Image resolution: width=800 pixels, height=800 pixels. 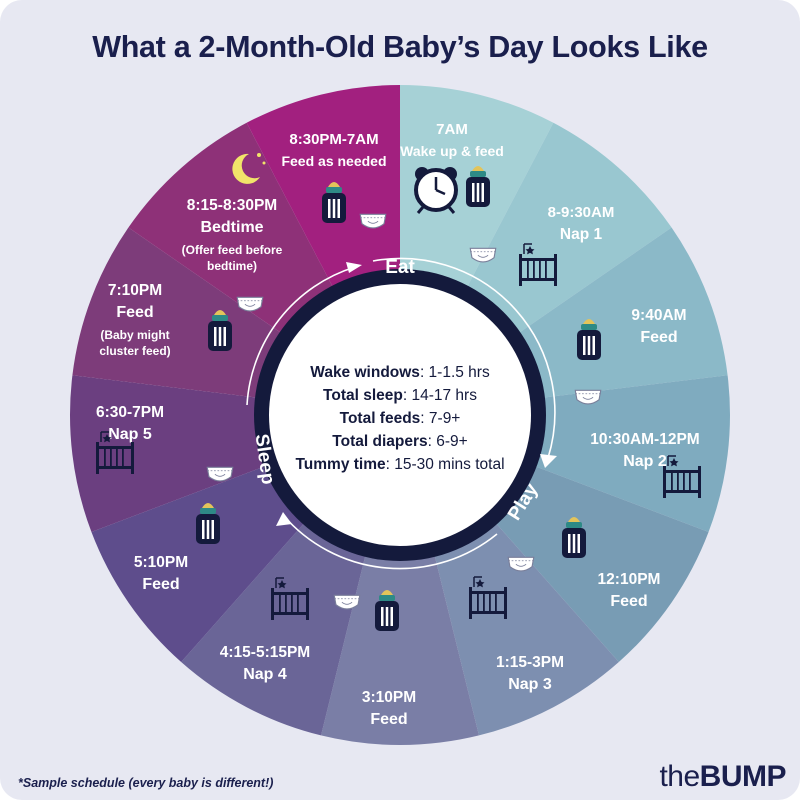 What do you see at coordinates (232, 258) in the screenshot?
I see `segment-note: (Offer feed before bedtime)` at bounding box center [232, 258].